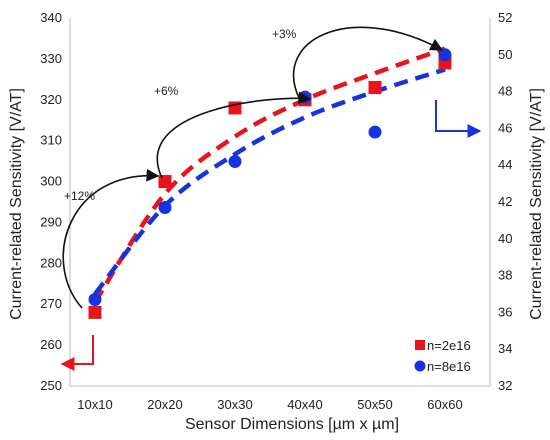 This screenshot has width=550, height=440. I want to click on legend: n=2e16 n=8e16, so click(442, 356).